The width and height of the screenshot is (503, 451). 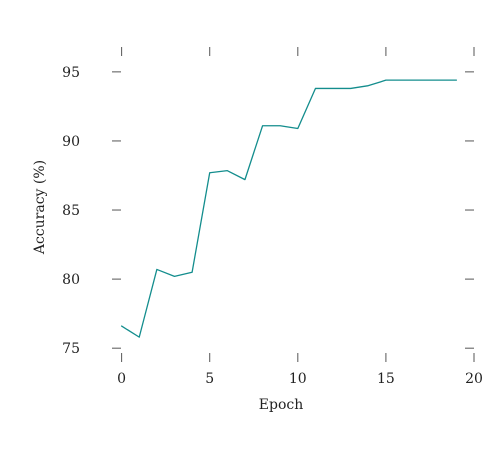 I want to click on y-tick-label: 95, so click(x=71, y=73).